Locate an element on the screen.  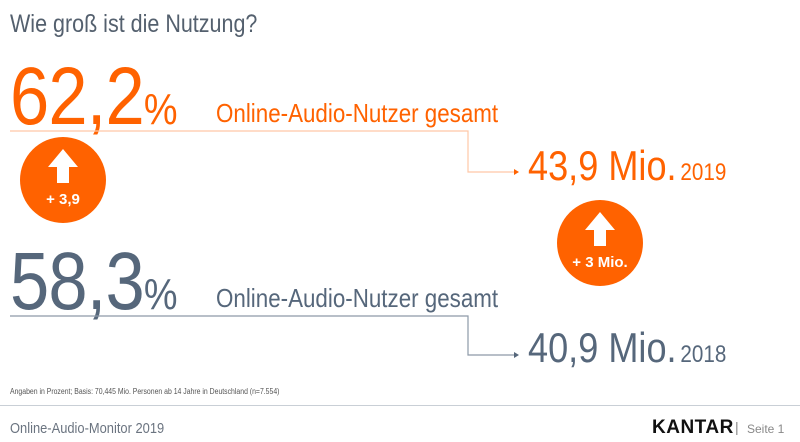
previous-percent-row: 58,3% is located at coordinates (93, 282).